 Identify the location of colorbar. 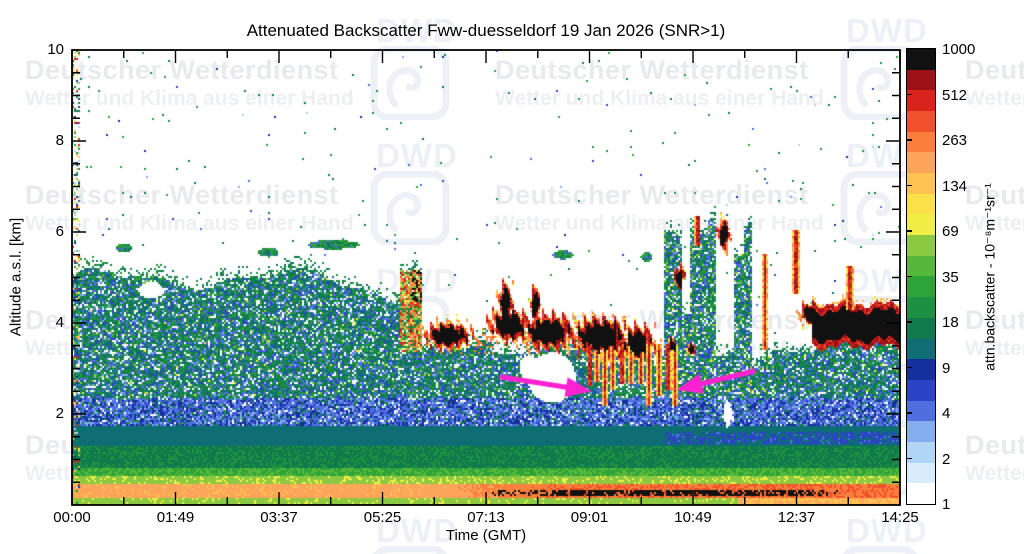
(921, 276).